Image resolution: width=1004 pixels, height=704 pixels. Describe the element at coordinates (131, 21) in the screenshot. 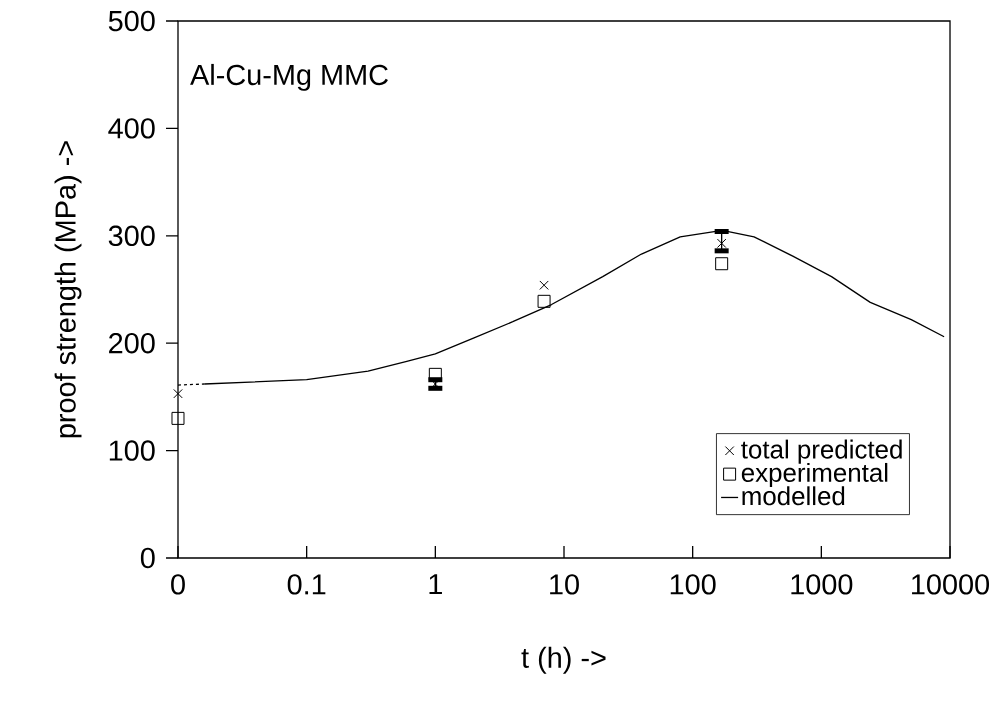

I see `y-tick-label: 500` at that location.